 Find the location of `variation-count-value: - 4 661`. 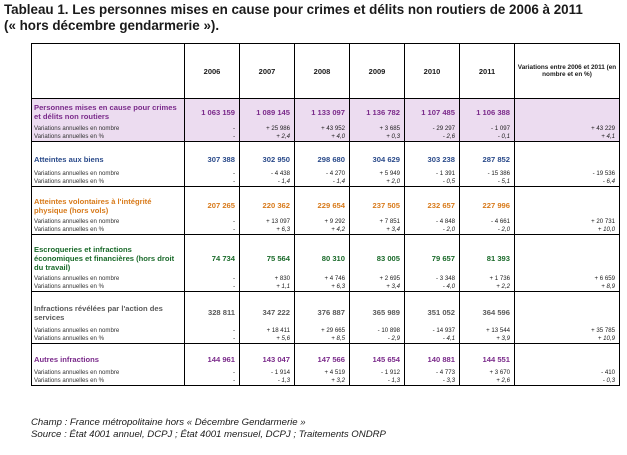

variation-count-value: - 4 661 is located at coordinates (487, 222).